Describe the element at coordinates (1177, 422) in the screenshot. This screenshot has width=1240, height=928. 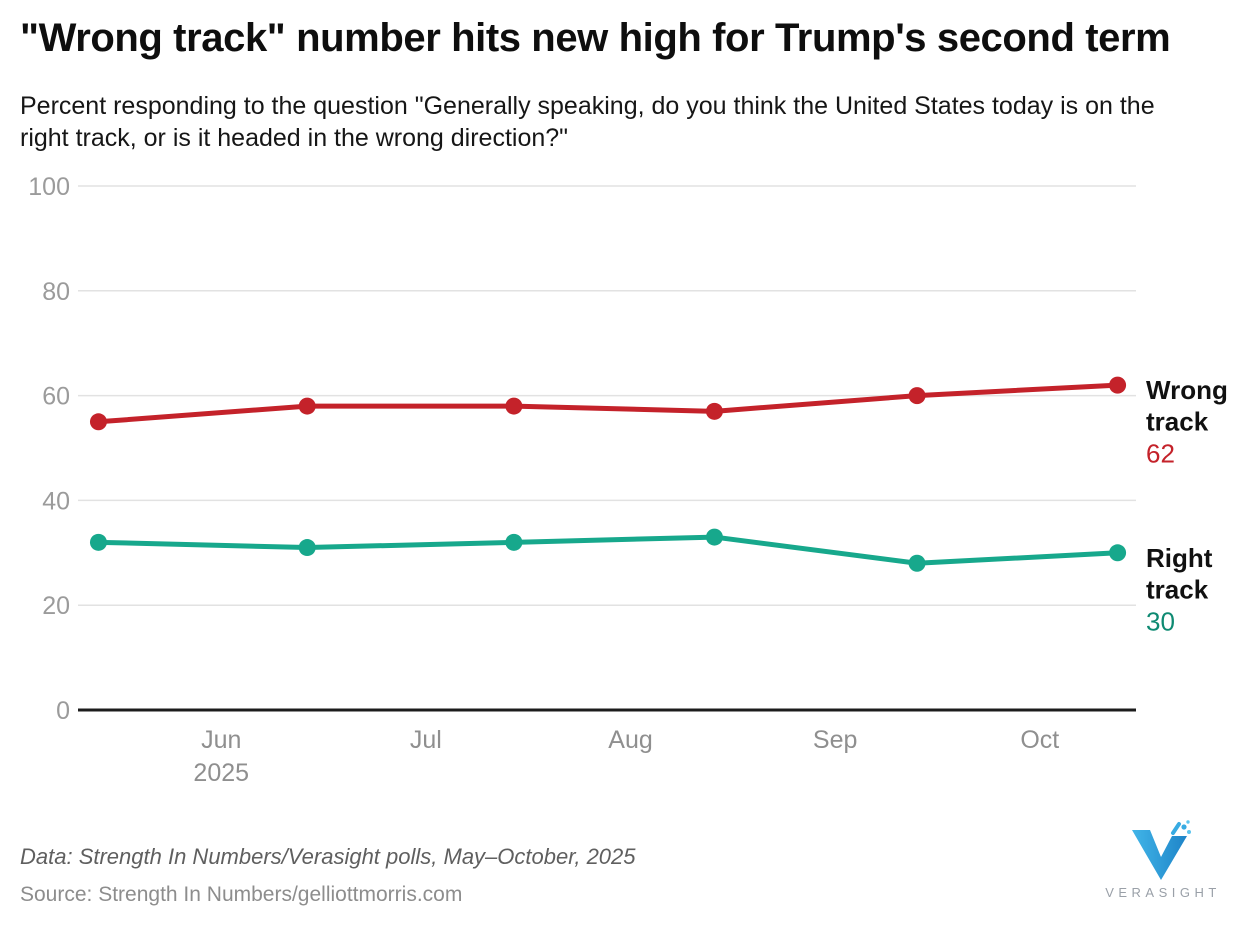
I see `series-label-wrong-track-line2: track` at that location.